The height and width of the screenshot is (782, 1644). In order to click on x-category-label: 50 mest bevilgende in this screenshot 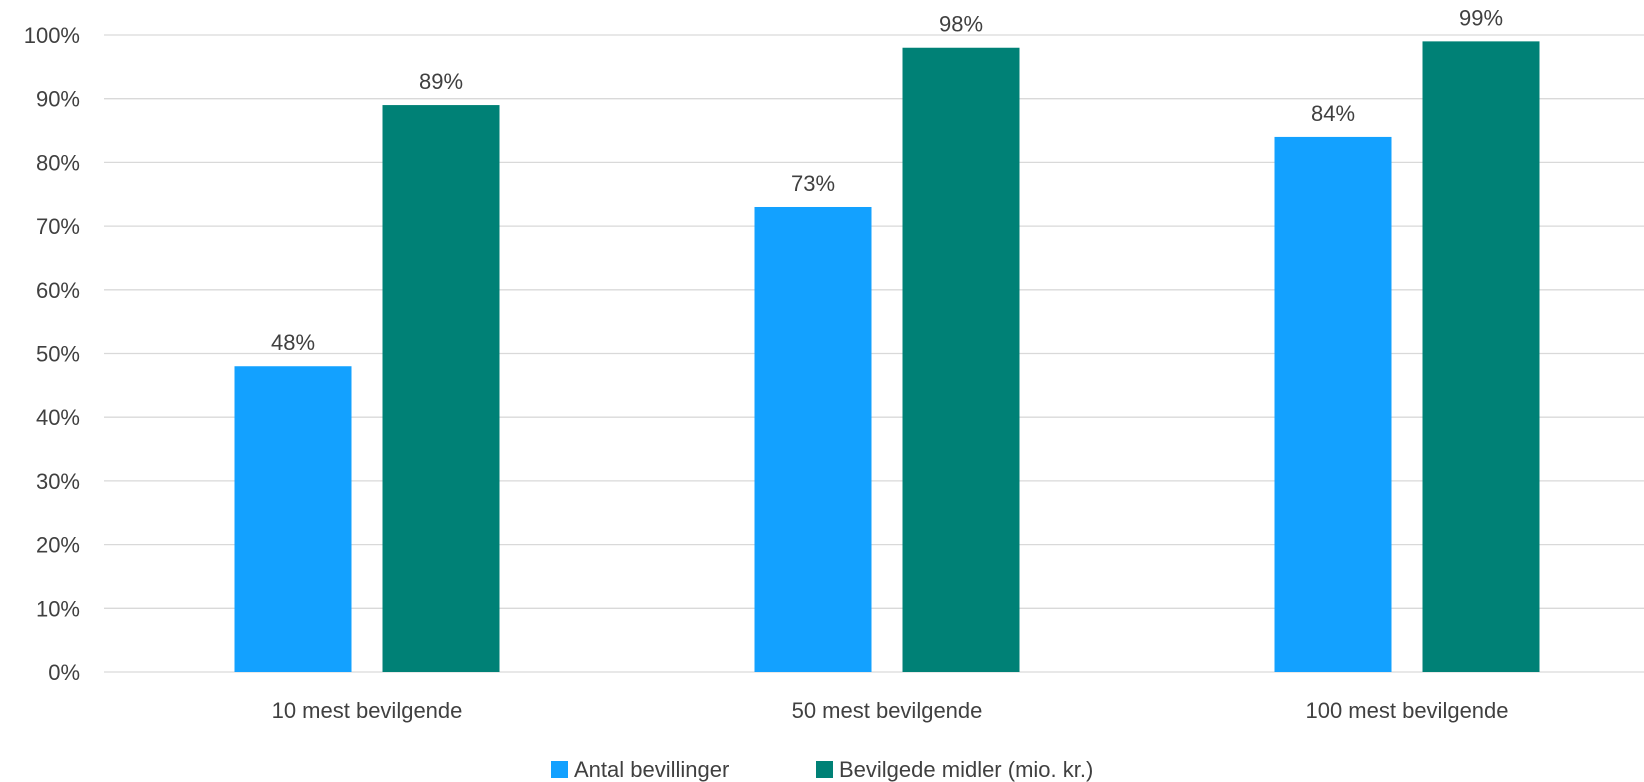, I will do `click(887, 710)`.